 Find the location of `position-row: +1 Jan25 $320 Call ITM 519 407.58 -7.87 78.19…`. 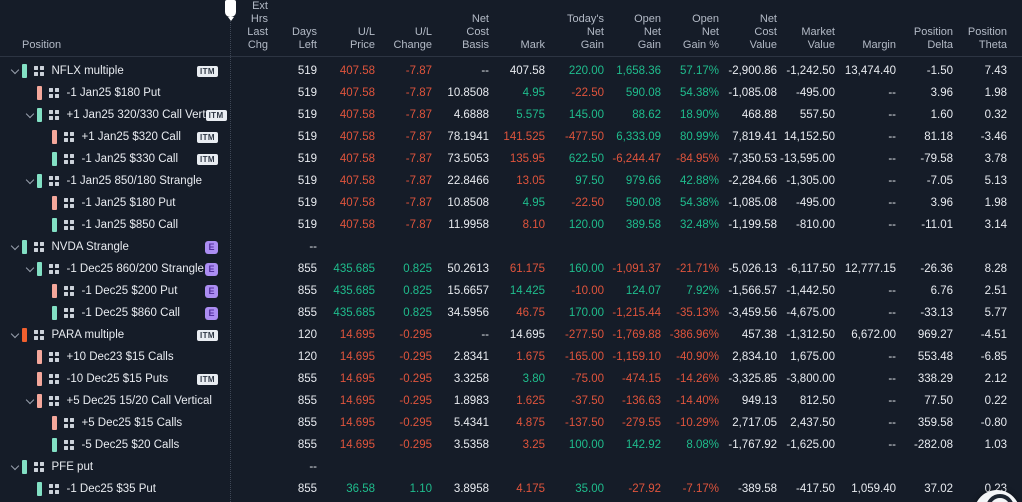

position-row: +1 Jan25 $320 Call ITM 519 407.58 -7.87 78.19… is located at coordinates (511, 137).